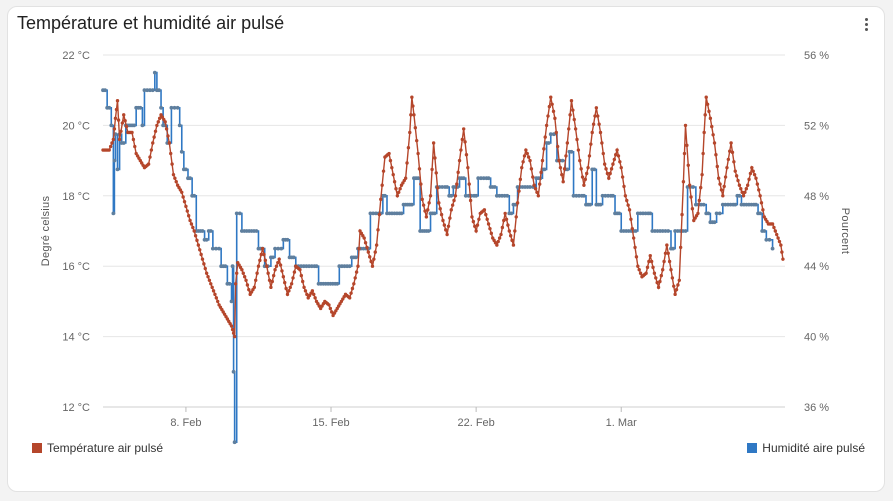 The width and height of the screenshot is (893, 501). Describe the element at coordinates (97, 448) in the screenshot. I see `legend-item-temperature: Température air pulsé` at that location.